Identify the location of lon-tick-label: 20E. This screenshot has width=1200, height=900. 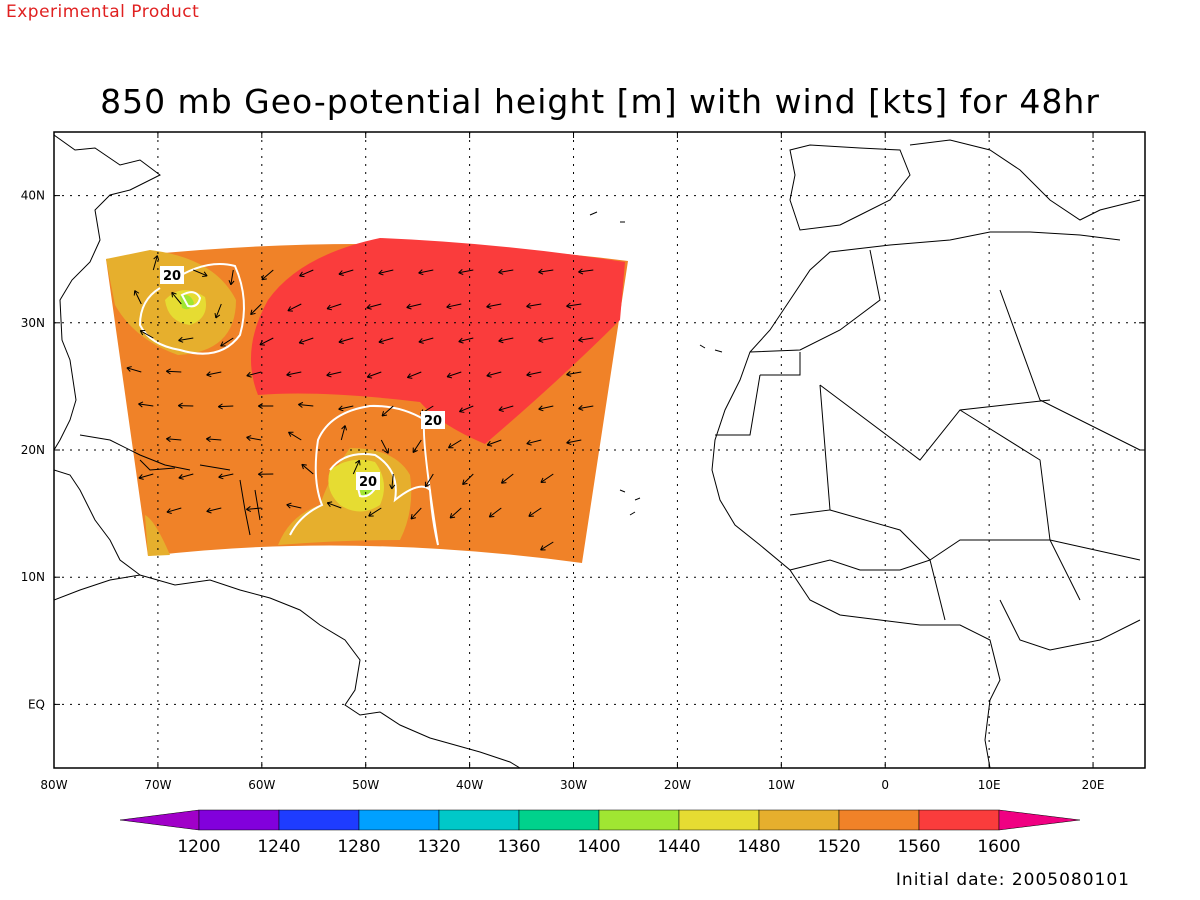
(1093, 785).